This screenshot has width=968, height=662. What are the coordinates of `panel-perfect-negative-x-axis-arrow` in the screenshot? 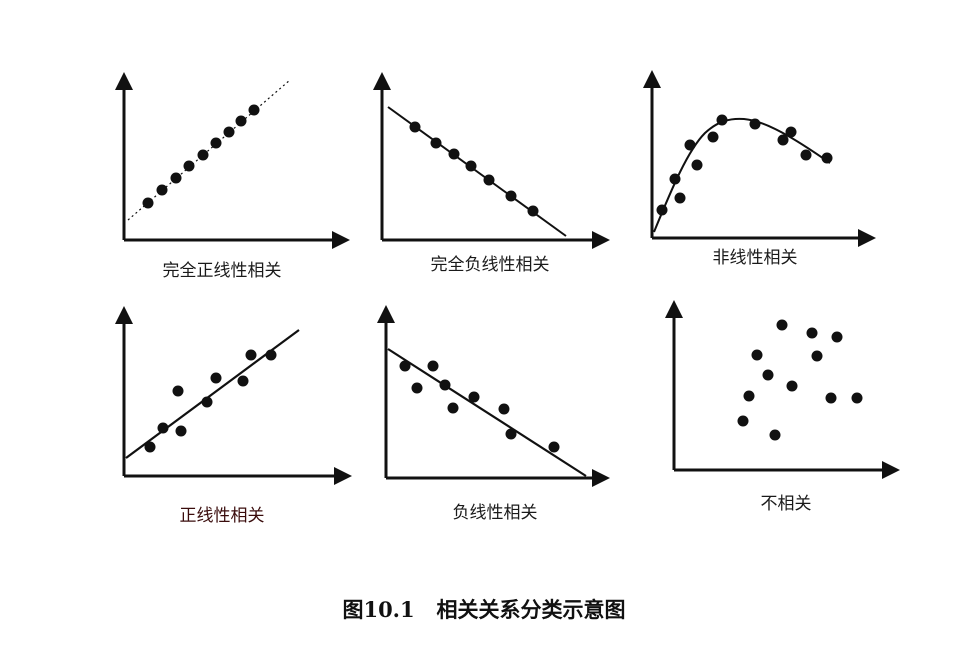 It's located at (601, 240).